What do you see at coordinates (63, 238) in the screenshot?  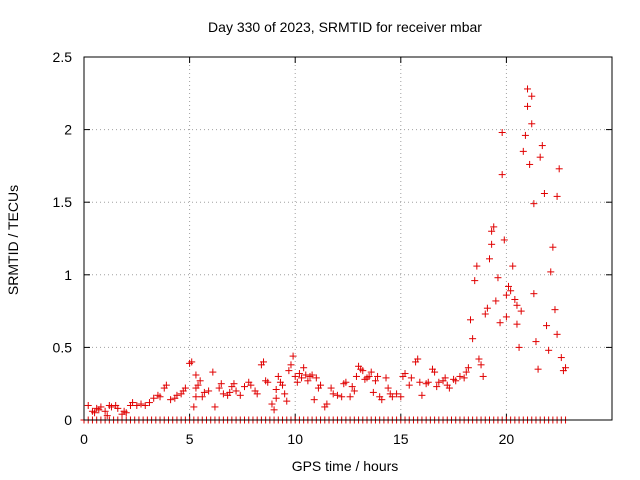 I see `y-tick-labels: 0 0.5 1 1.5 2 2.5` at bounding box center [63, 238].